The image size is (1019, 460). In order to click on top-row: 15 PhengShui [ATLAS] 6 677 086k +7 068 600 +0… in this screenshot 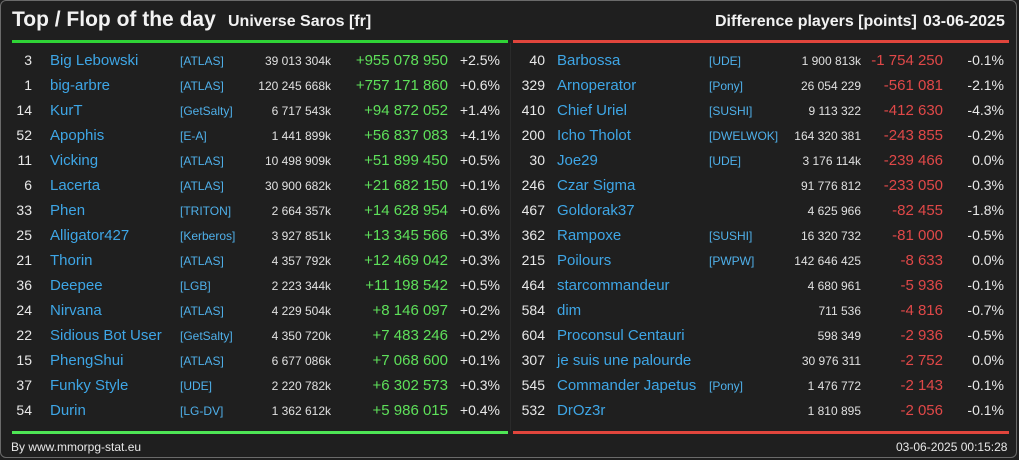, I will do `click(255, 360)`.